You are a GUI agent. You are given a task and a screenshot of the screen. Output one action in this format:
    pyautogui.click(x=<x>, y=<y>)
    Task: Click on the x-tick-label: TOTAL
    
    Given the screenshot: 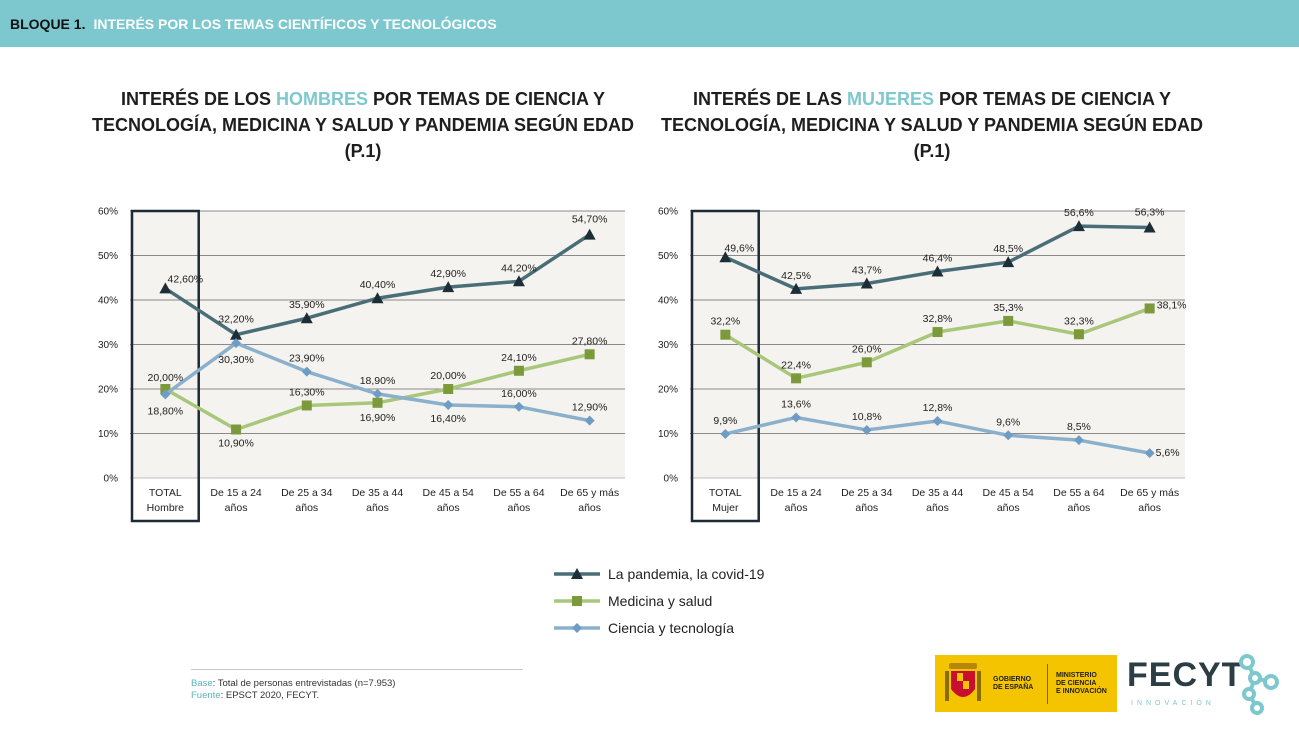 What is the action you would take?
    pyautogui.click(x=725, y=493)
    